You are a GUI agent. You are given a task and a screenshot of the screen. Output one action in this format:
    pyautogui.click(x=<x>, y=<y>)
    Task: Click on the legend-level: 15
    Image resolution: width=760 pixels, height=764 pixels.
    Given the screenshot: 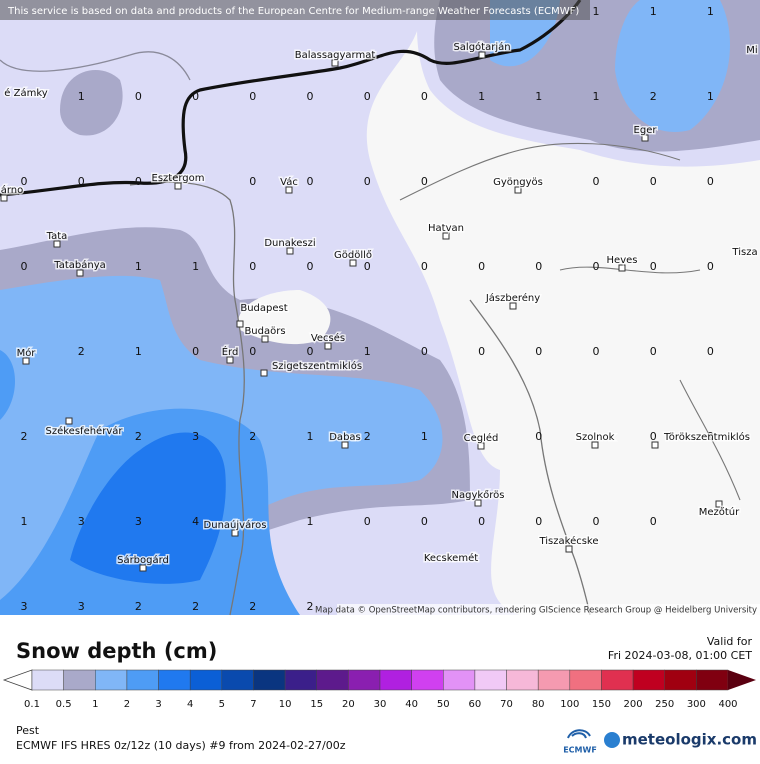 What is the action you would take?
    pyautogui.click(x=316, y=704)
    